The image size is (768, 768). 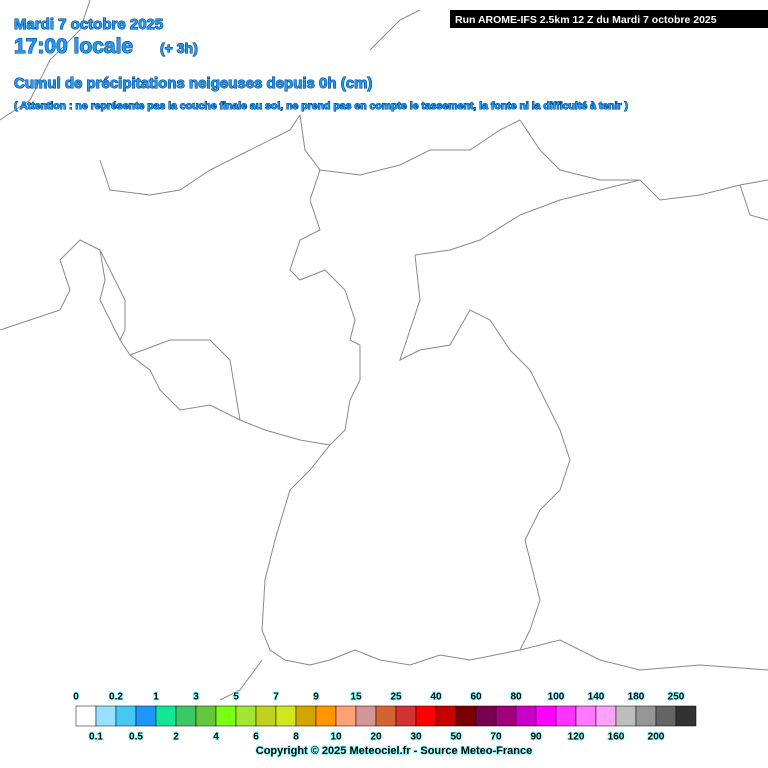 What do you see at coordinates (396, 697) in the screenshot?
I see `legend-label: 25` at bounding box center [396, 697].